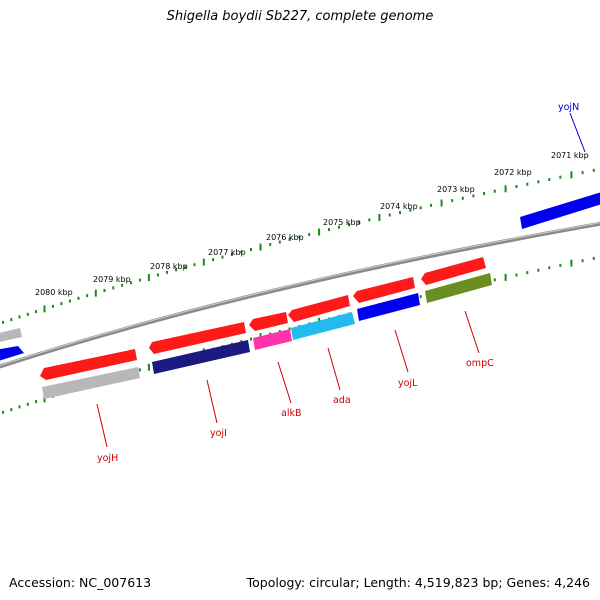  What do you see at coordinates (272, 339) in the screenshot?
I see `feature-alkB` at bounding box center [272, 339].